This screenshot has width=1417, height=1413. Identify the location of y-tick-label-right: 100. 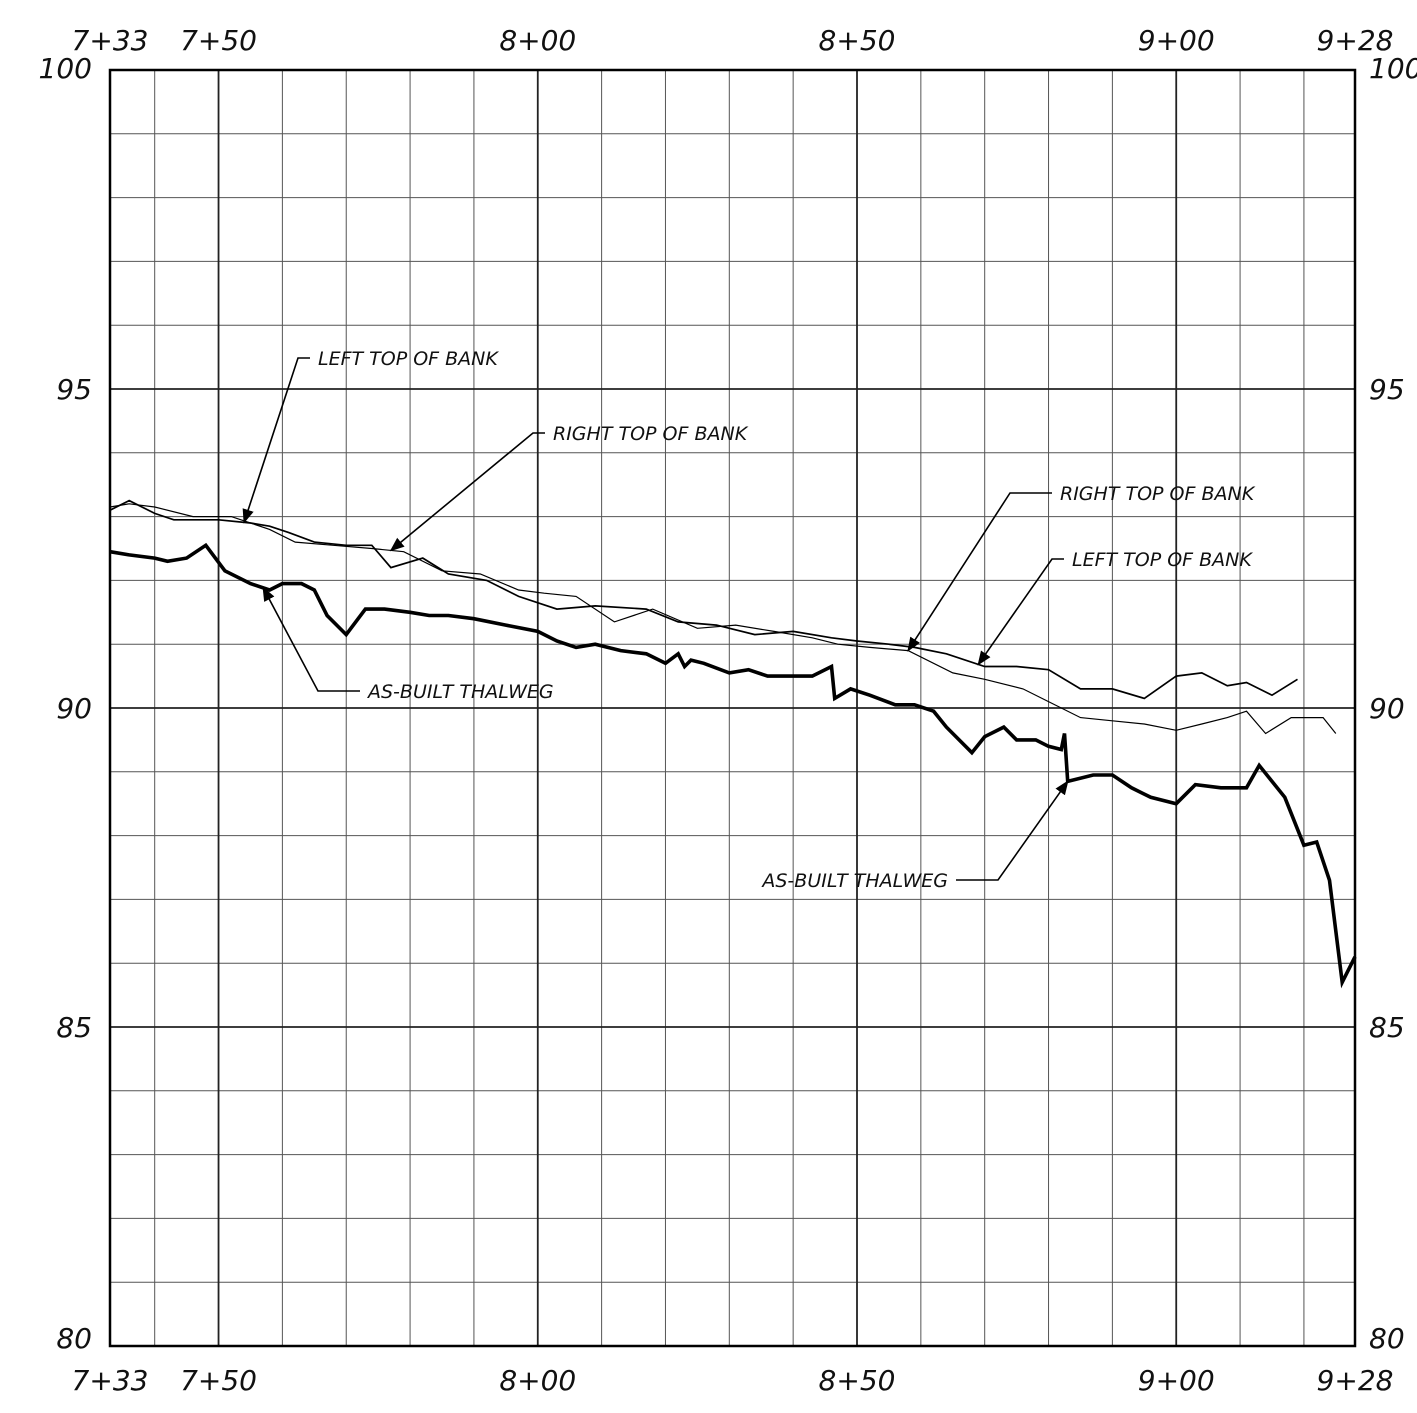
(1393, 68).